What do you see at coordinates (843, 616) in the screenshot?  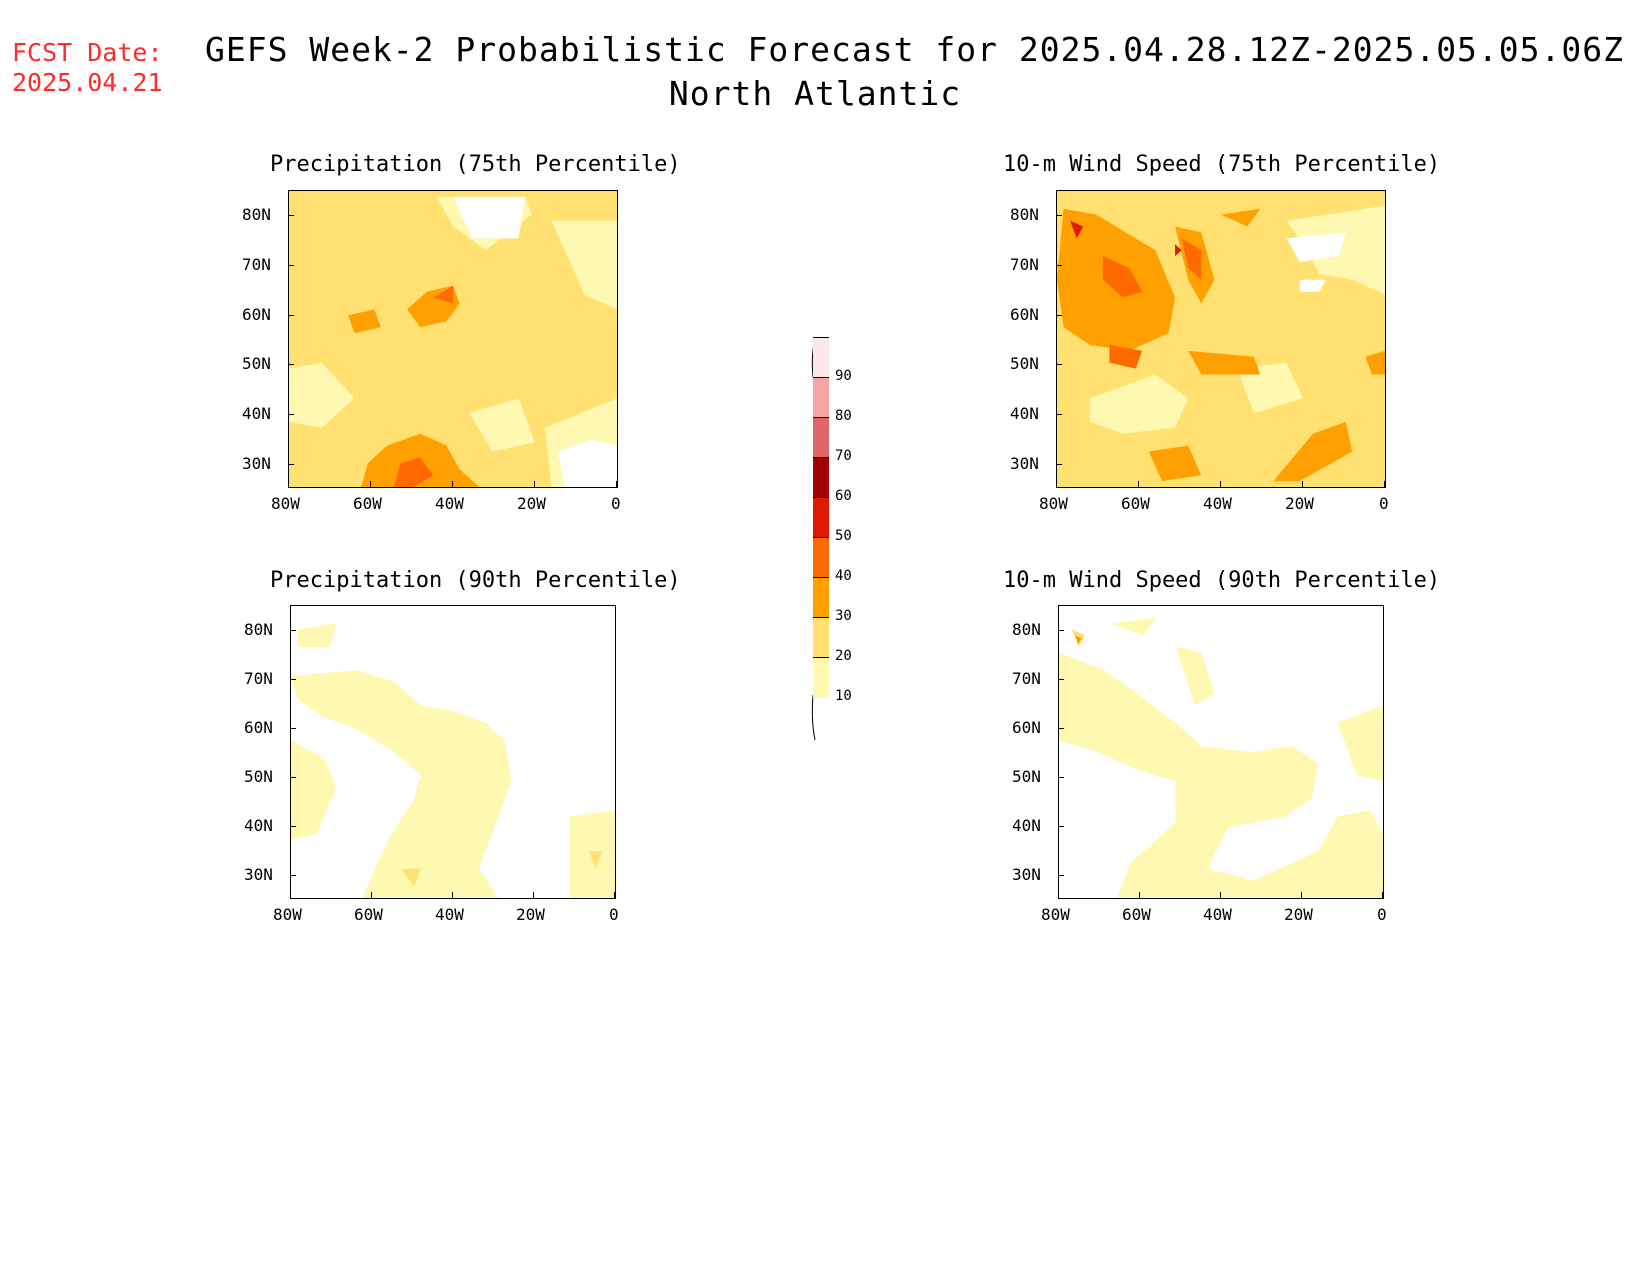 I see `colorbar-label: 30` at bounding box center [843, 616].